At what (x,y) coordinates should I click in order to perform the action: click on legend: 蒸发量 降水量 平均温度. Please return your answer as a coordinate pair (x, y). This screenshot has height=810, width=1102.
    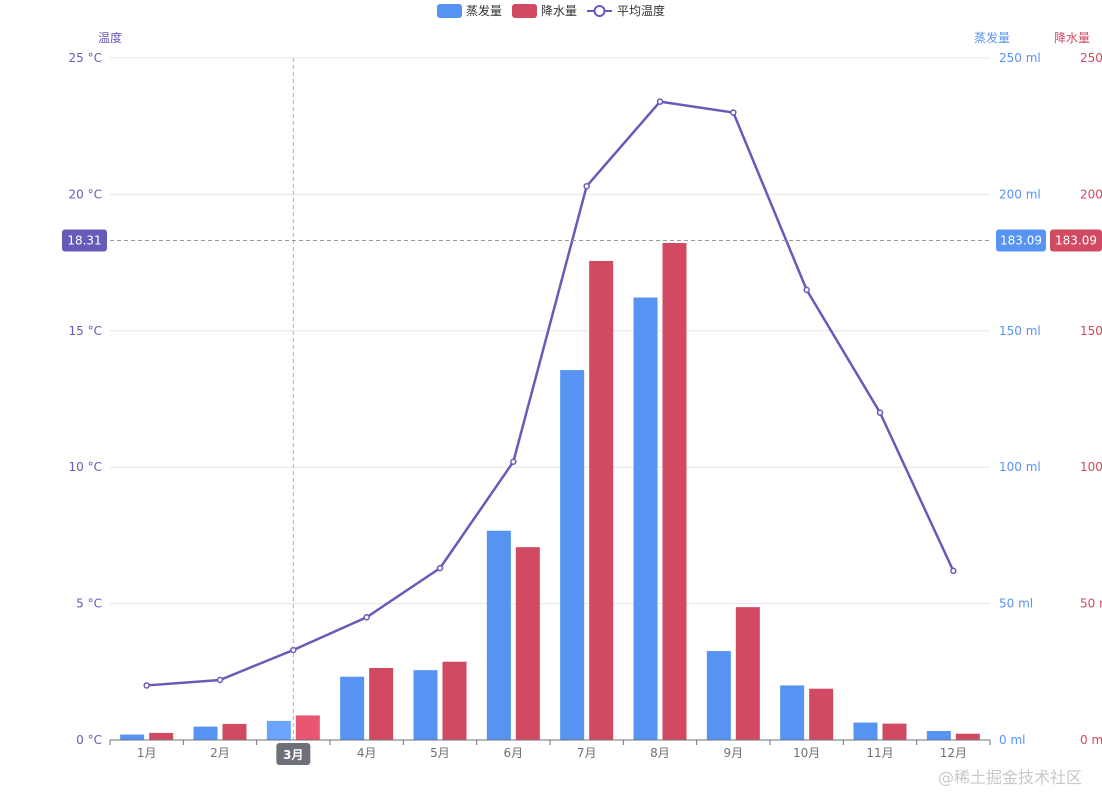
    Looking at the image, I should click on (551, 10).